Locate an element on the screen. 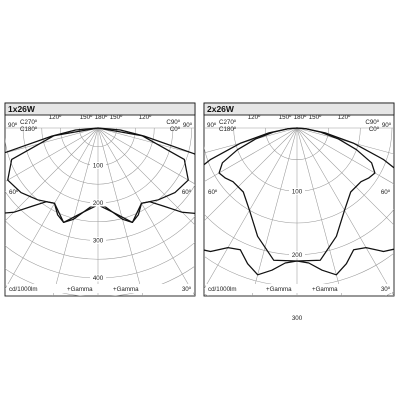  panel-title: 2x26W is located at coordinates (221, 109).